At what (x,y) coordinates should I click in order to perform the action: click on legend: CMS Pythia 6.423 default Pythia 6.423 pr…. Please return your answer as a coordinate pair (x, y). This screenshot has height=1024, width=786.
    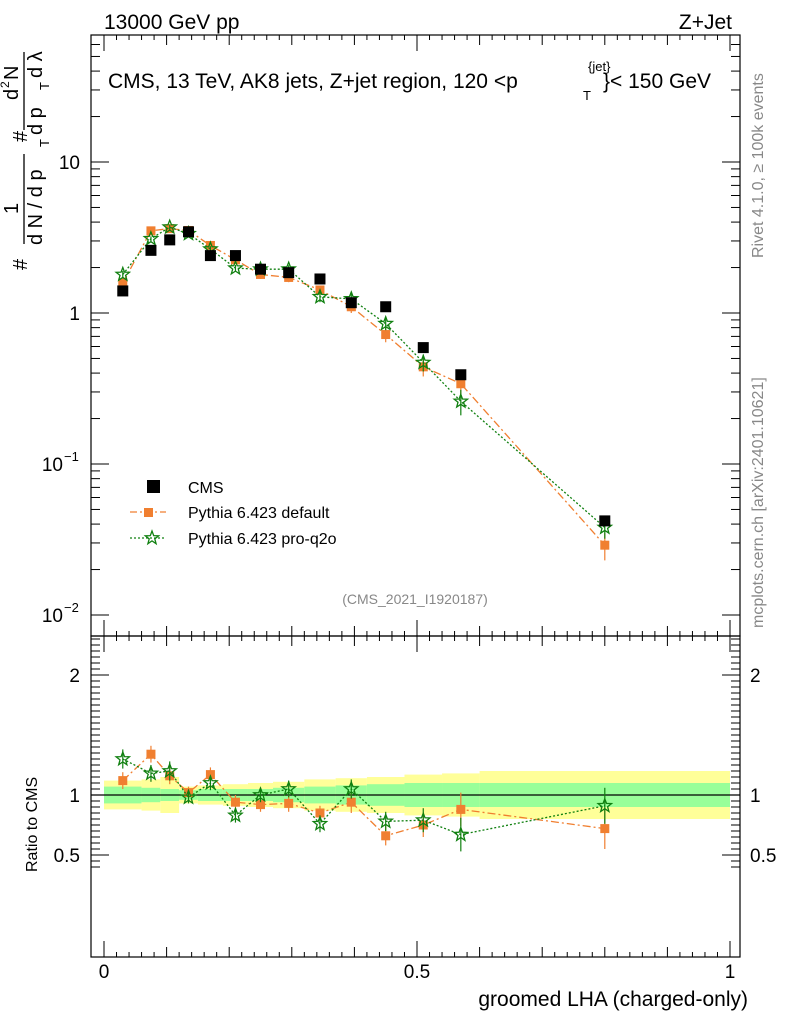
    Looking at the image, I should click on (233, 514).